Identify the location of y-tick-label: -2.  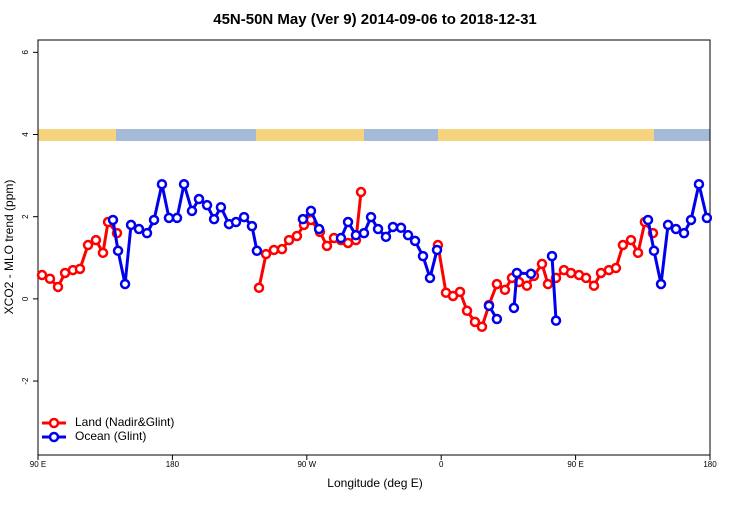
(25, 381).